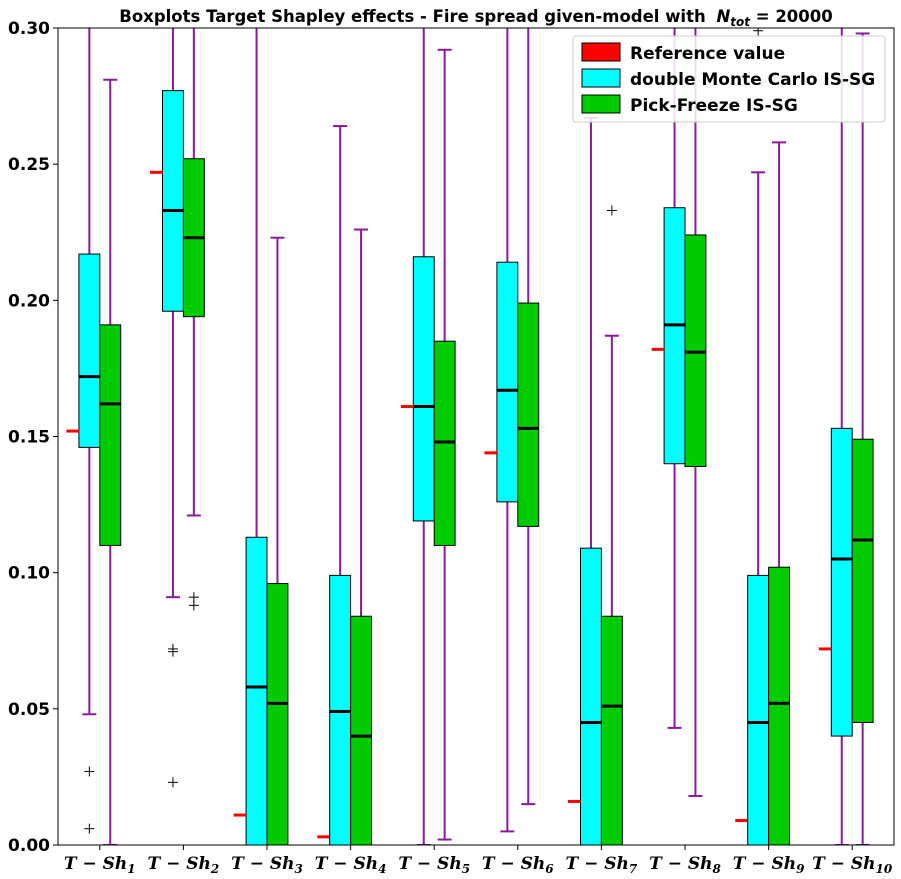 This screenshot has width=901, height=879. Describe the element at coordinates (29, 710) in the screenshot. I see `y-tick-label: 0.05` at that location.